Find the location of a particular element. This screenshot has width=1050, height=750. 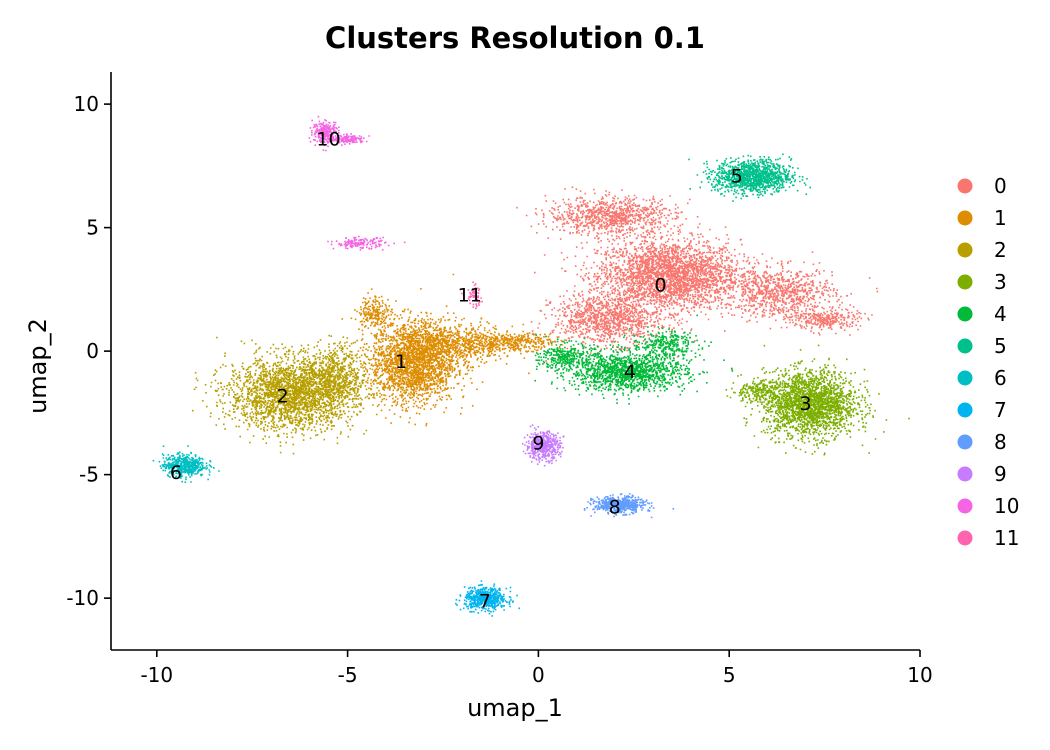

y-tick-label: 10 is located at coordinates (86, 104).